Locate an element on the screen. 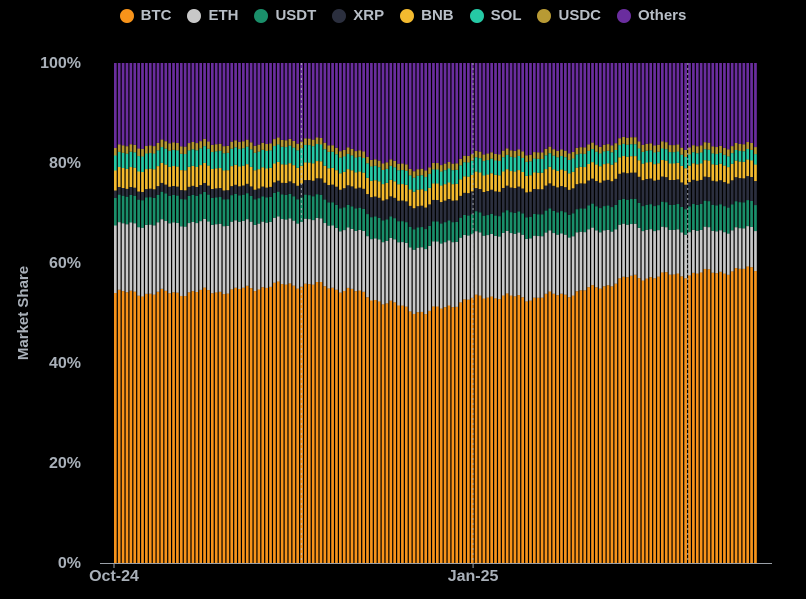 Image resolution: width=806 pixels, height=599 pixels. legend-item-eth: ETH is located at coordinates (212, 15).